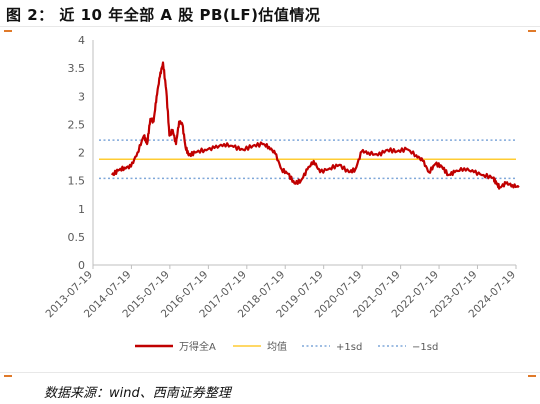  Describe the element at coordinates (197, 346) in the screenshot. I see `legend-wind-all-a-label: 万得全A` at that location.